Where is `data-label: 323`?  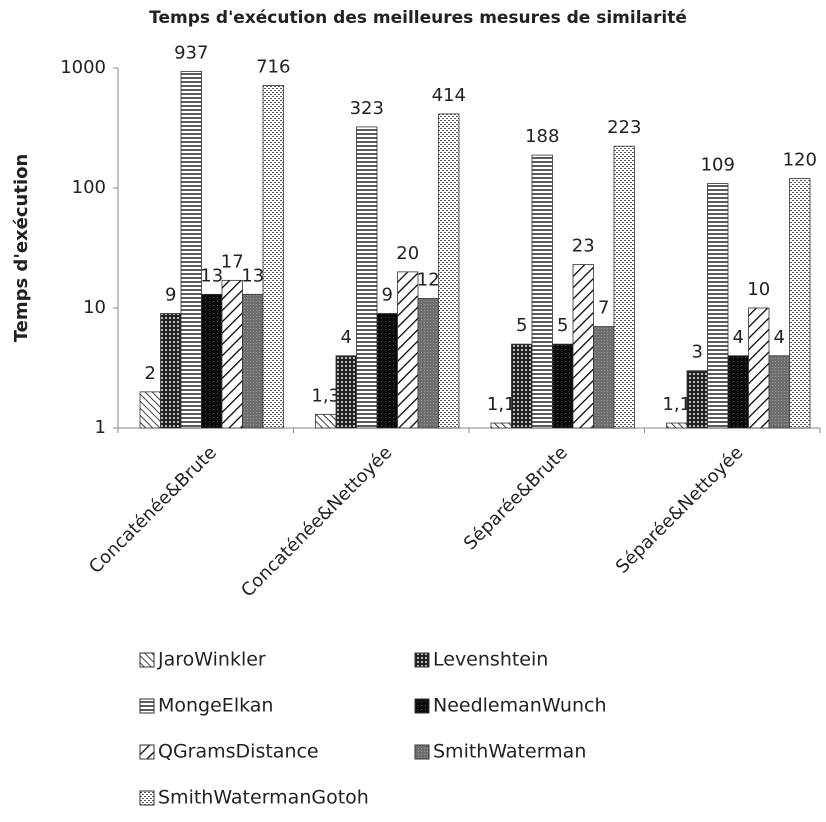
data-label: 323 is located at coordinates (367, 108).